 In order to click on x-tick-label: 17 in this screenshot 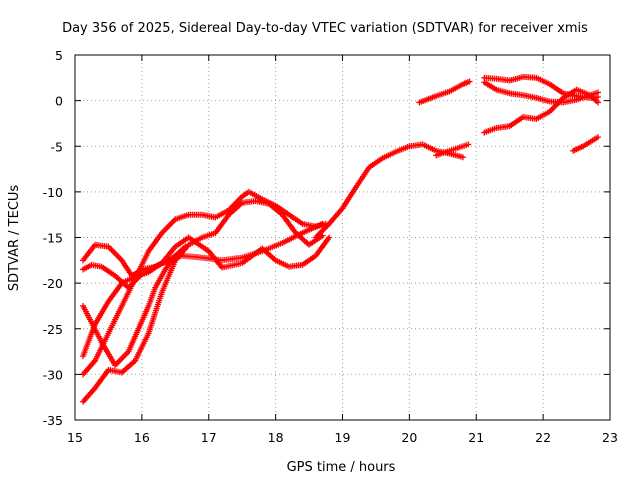, I will do `click(209, 437)`.